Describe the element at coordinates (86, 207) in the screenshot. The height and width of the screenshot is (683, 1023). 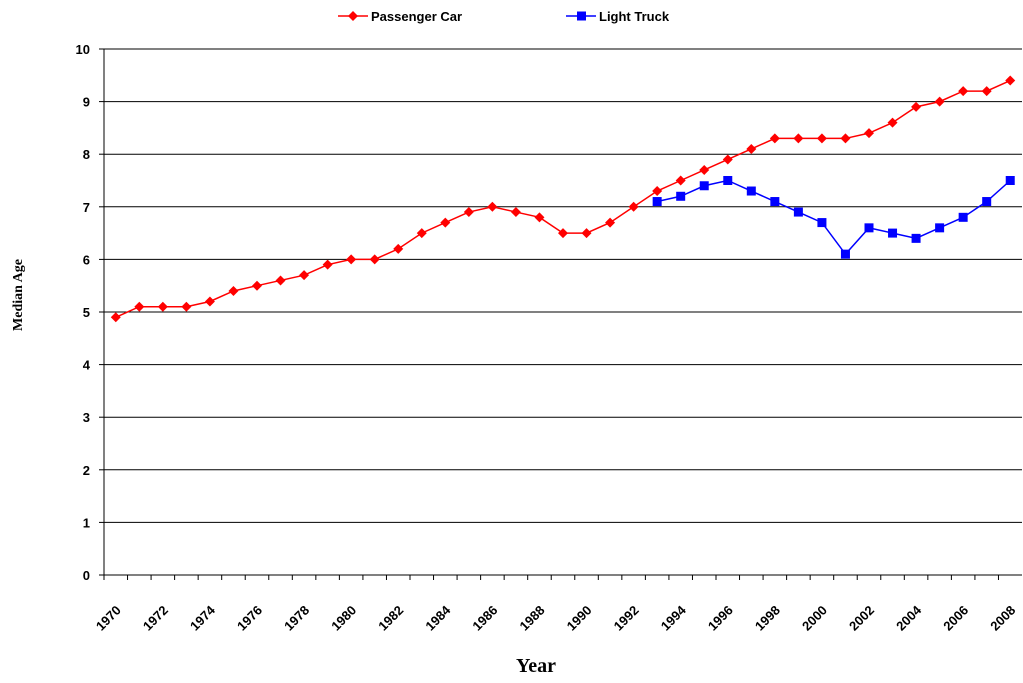
I see `y-tick-label: 7` at that location.